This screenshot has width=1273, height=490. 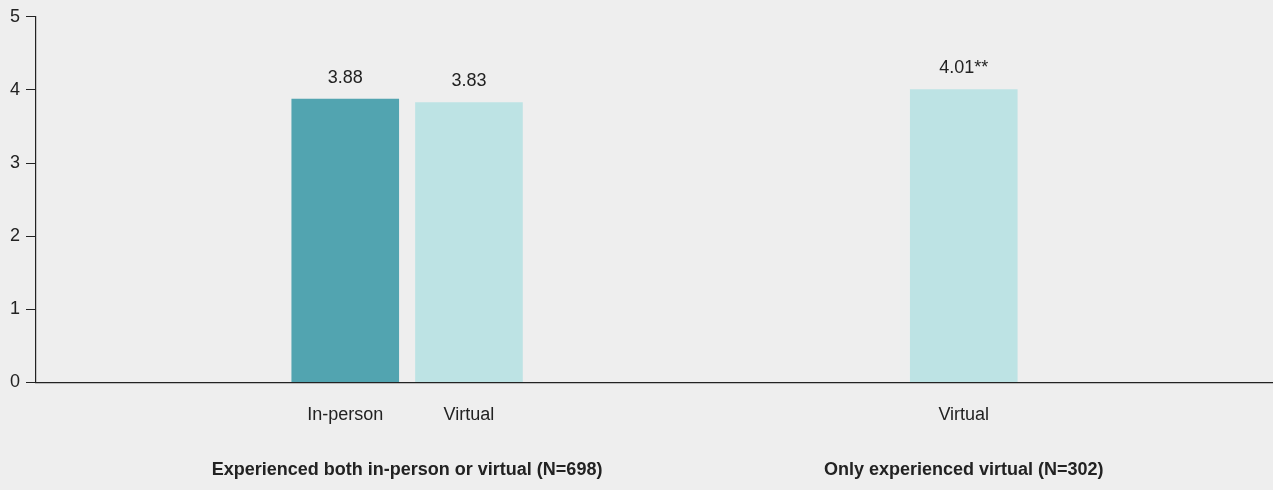 I want to click on data-label: 4.01**, so click(x=964, y=67).